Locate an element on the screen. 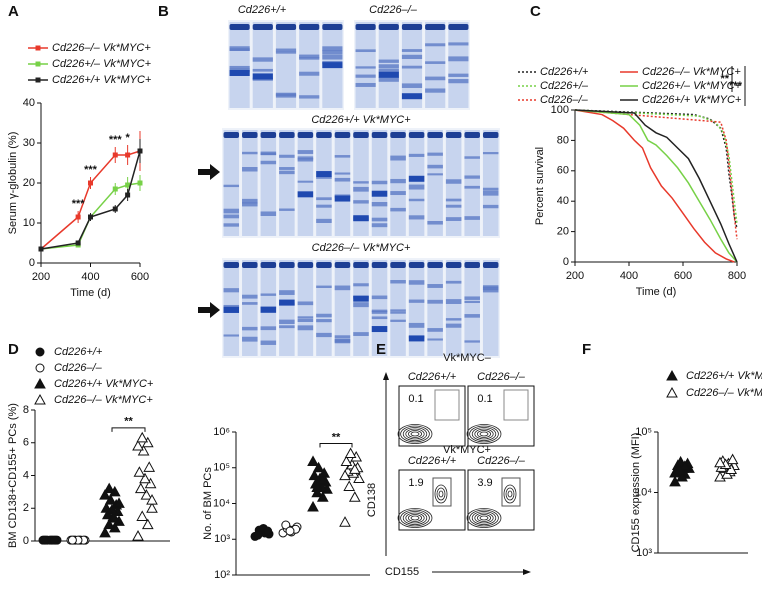  y-tick-label: 2 is located at coordinates (26, 508).